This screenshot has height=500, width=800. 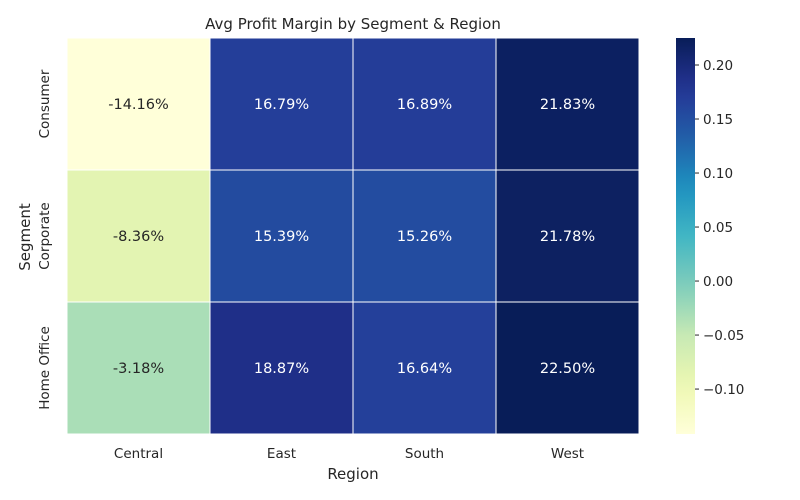 I want to click on cell-value-label: 16.79%, so click(x=281, y=105).